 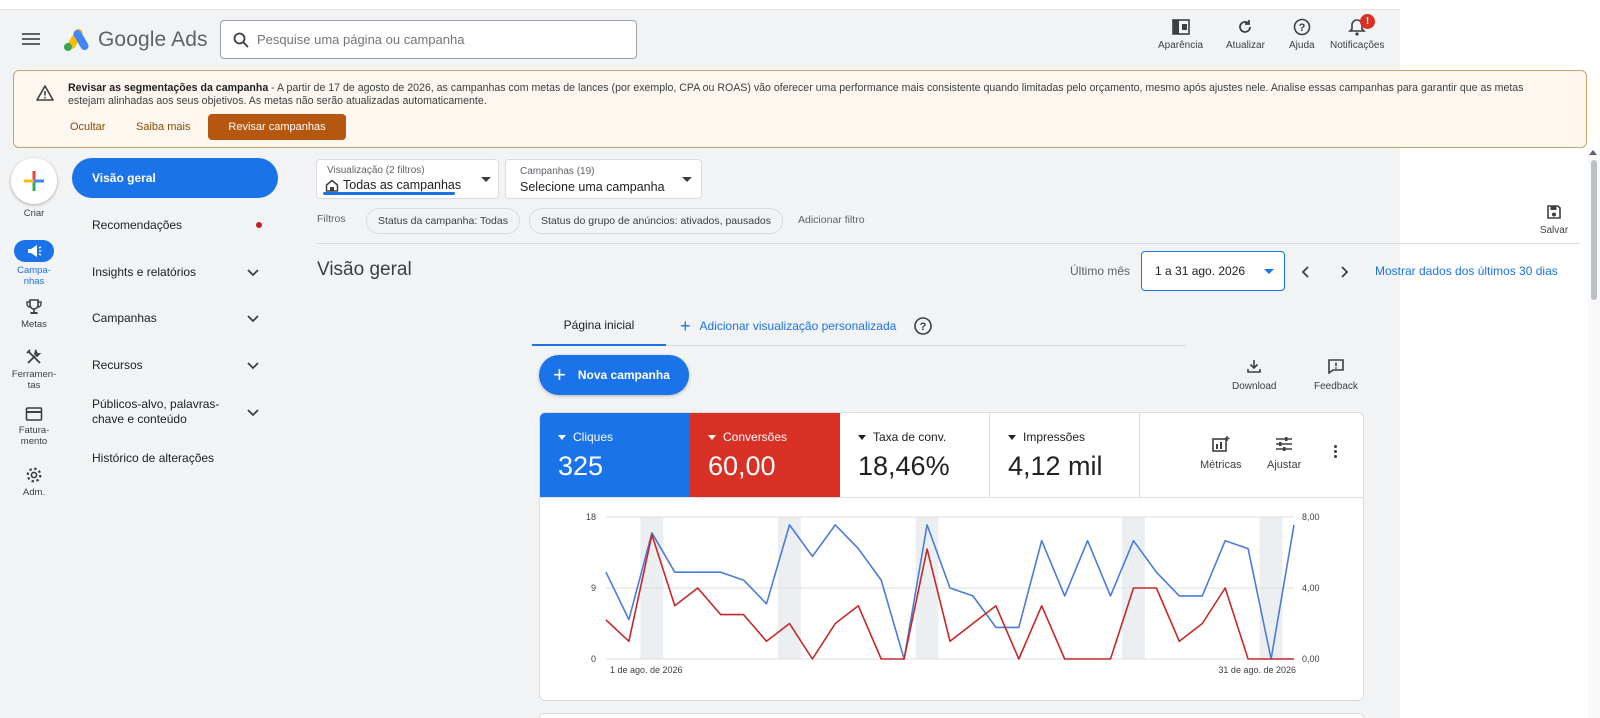 I want to click on refresh-button: Atualizar, so click(x=1245, y=41).